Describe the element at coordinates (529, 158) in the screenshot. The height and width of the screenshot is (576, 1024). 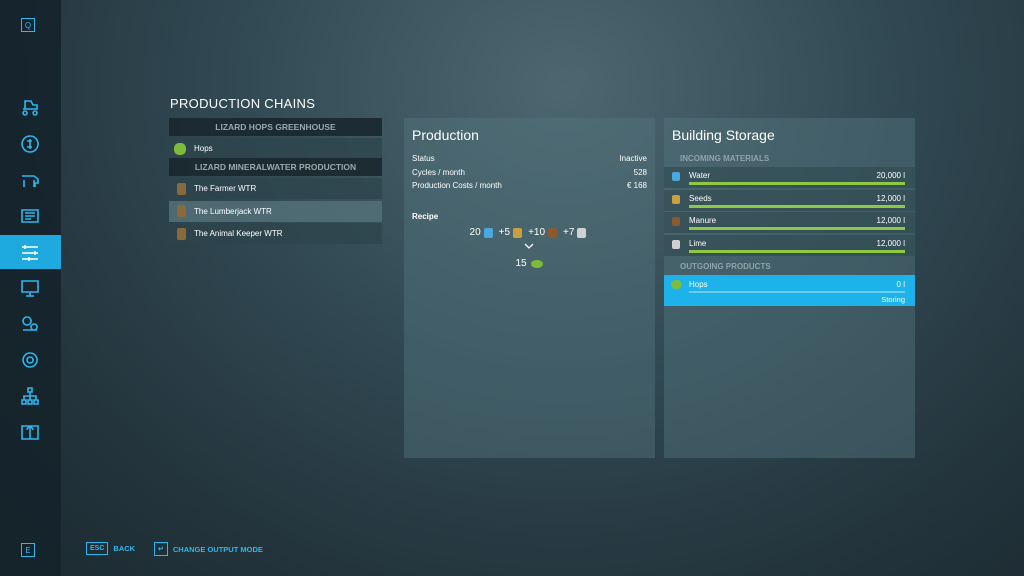
I see `stat-row: Status Inactive` at that location.